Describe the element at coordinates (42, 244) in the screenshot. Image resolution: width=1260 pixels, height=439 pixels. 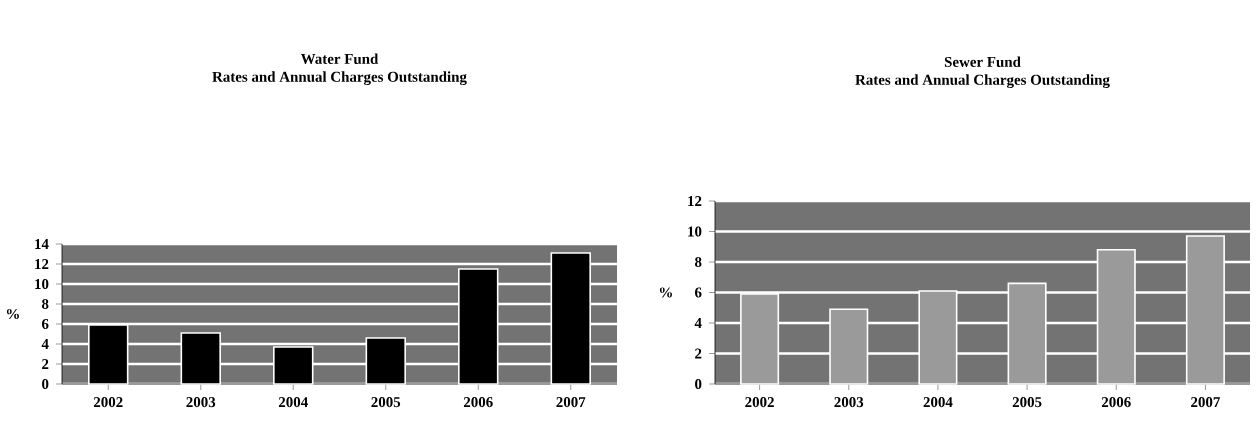
I see `y-tick-label: 14` at that location.